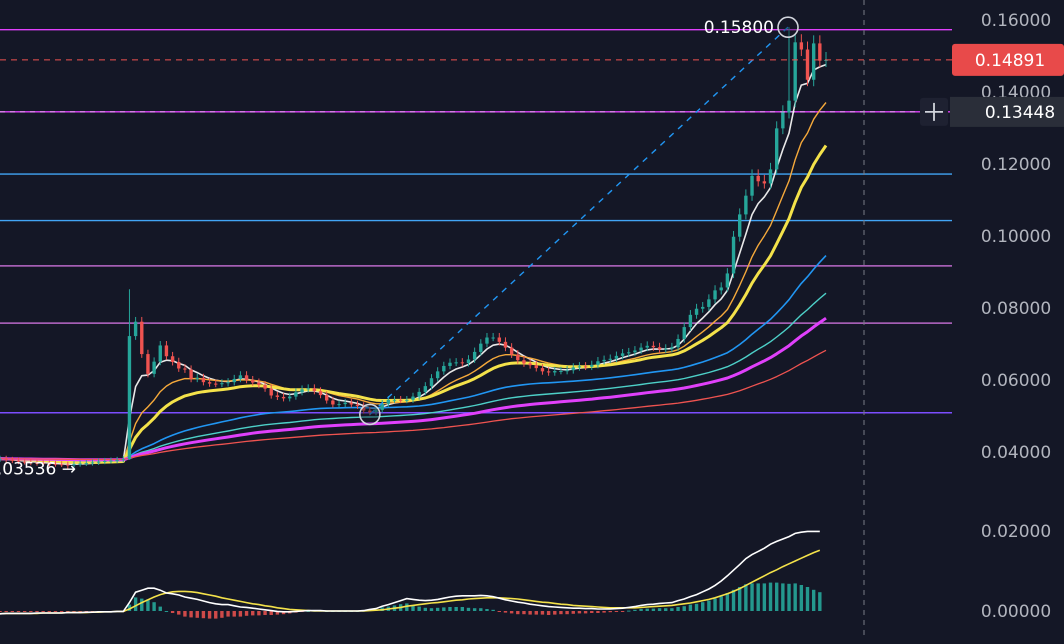 The image size is (1064, 644). What do you see at coordinates (1016, 612) in the screenshot?
I see `macd-tick-1: 0.00000` at bounding box center [1016, 612].